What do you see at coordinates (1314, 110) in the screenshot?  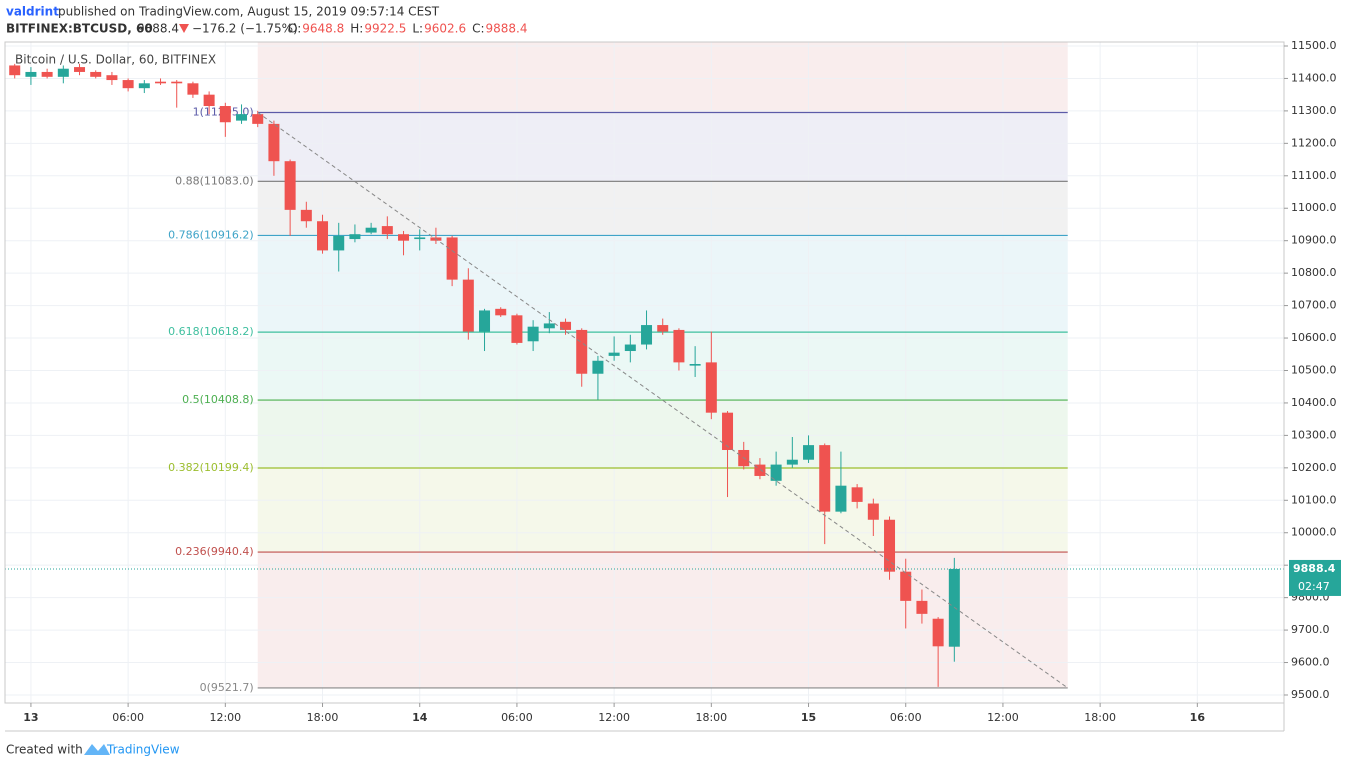 I see `y-tick-label: 11300.0` at bounding box center [1314, 110].